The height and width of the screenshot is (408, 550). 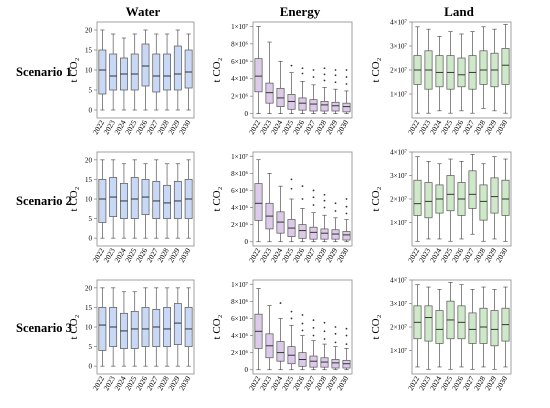 What do you see at coordinates (89, 31) in the screenshot?
I see `water-s1-ytick-label: 20` at bounding box center [89, 31].